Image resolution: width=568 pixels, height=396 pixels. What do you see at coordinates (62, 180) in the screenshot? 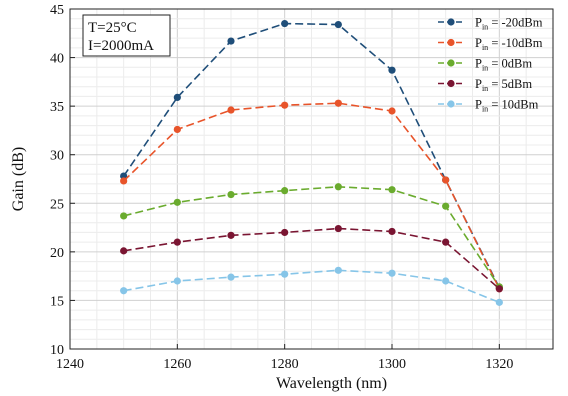
I see `y-axis: 10 15 20 25 30 35 40 45` at bounding box center [62, 180].